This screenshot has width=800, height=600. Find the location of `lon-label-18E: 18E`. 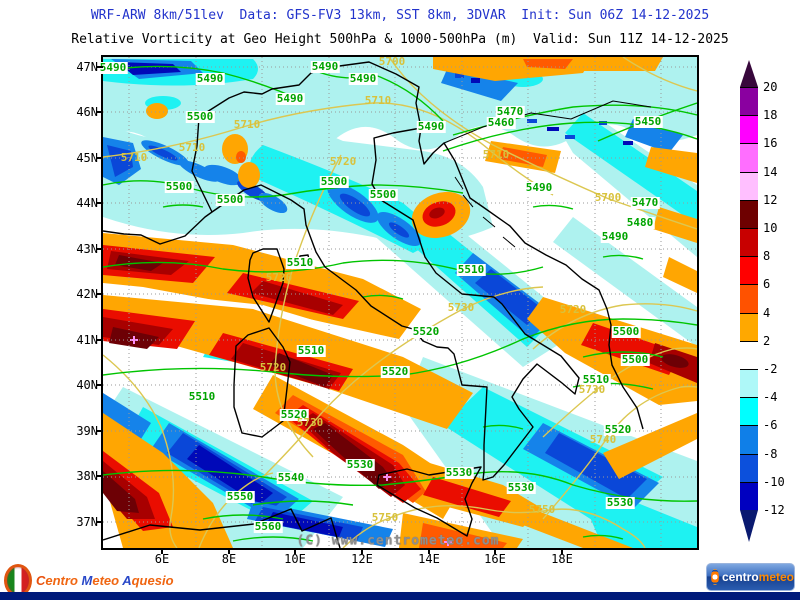

lon-label-18E: 18E is located at coordinates (562, 559).